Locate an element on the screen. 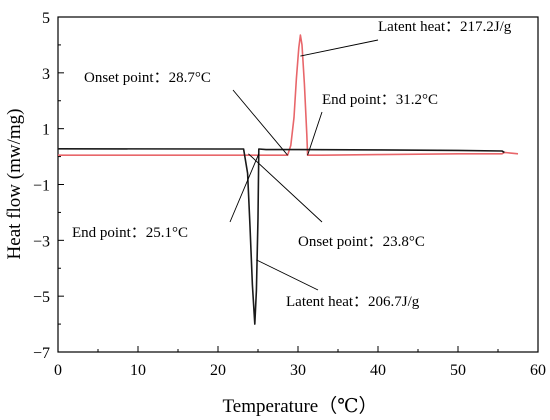 This screenshot has height=420, width=550. y-axis-title: Heat flow (mw/mg) is located at coordinates (14, 184).